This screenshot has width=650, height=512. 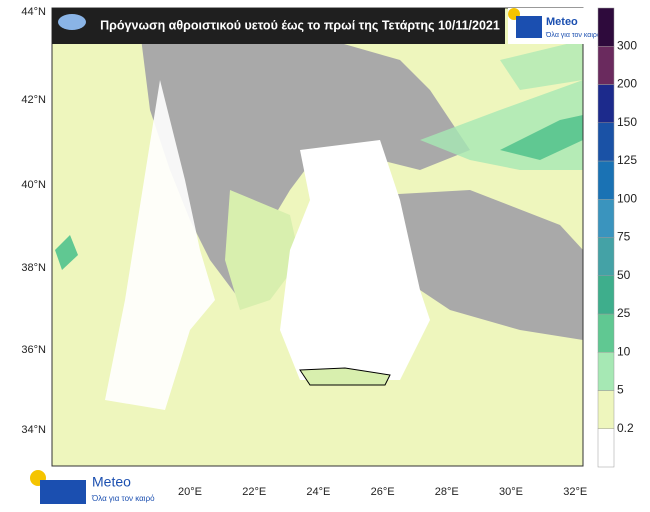 I want to click on lon-label: 24°E, so click(x=318, y=492).